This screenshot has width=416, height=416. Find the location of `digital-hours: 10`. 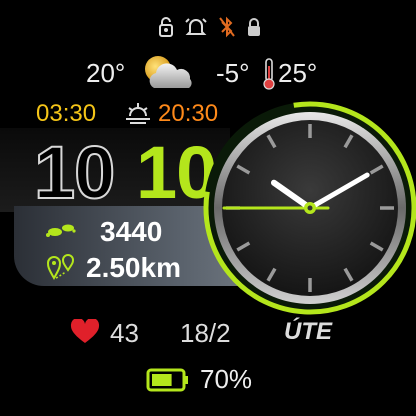

digital-hours: 10 is located at coordinates (74, 173).